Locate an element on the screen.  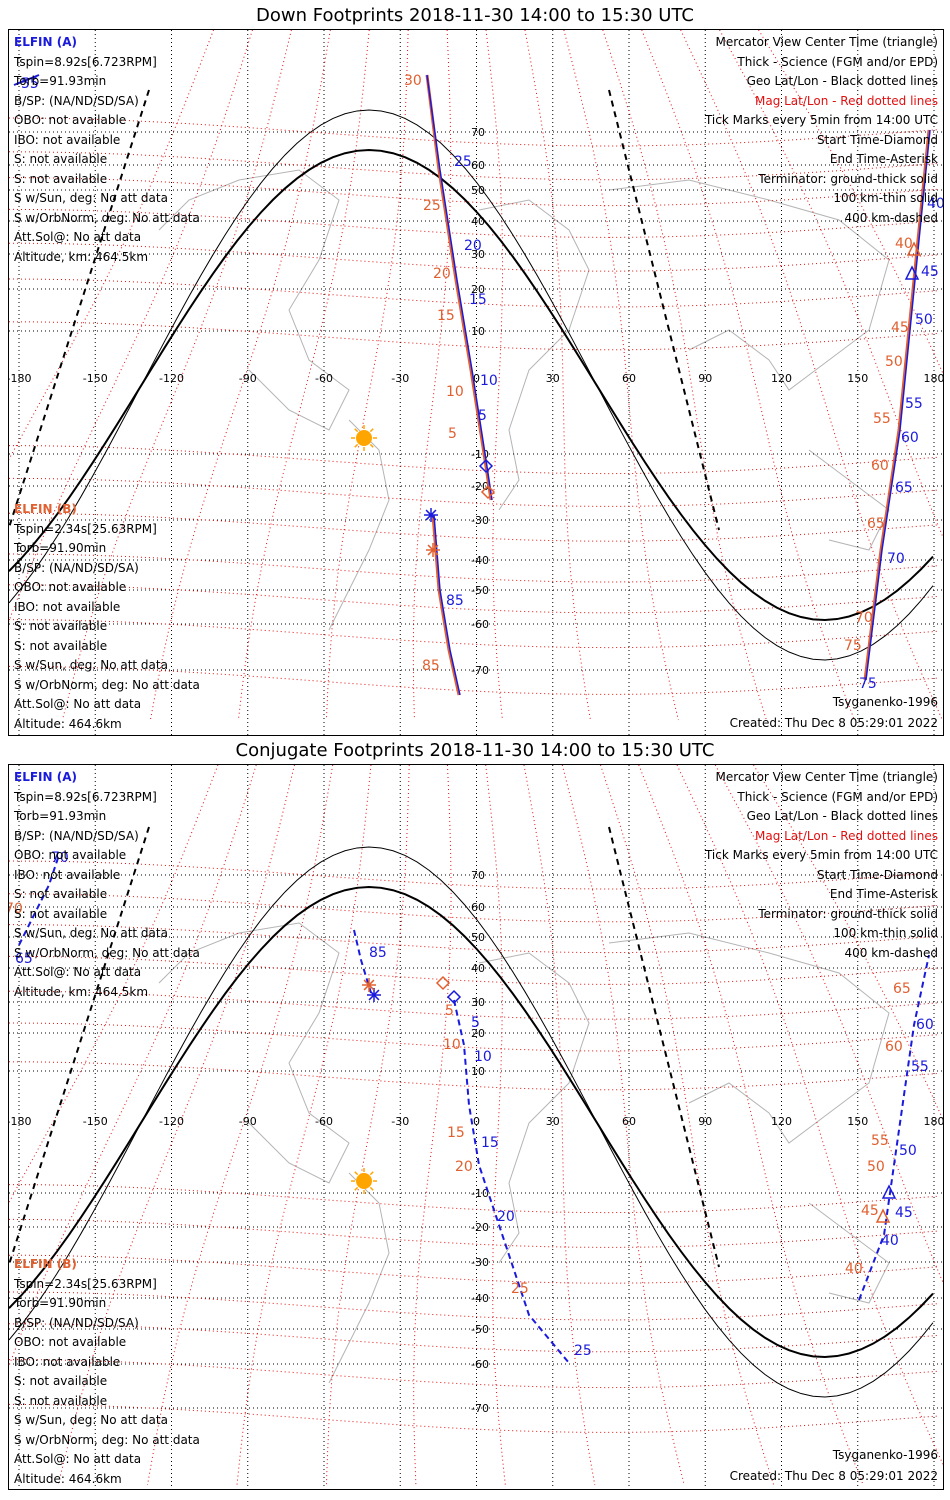
track-tick-label: 65 is located at coordinates (904, 488).